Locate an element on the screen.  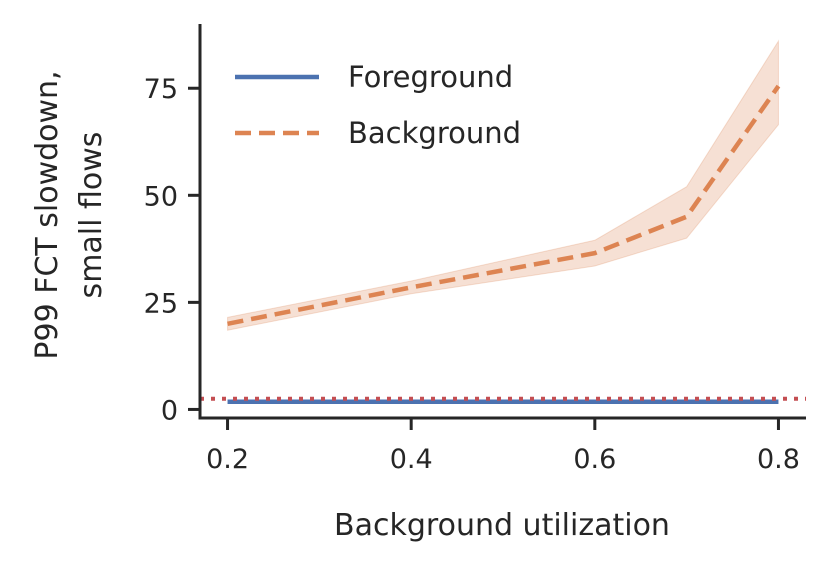
legend: Foreground Background is located at coordinates (378, 105).